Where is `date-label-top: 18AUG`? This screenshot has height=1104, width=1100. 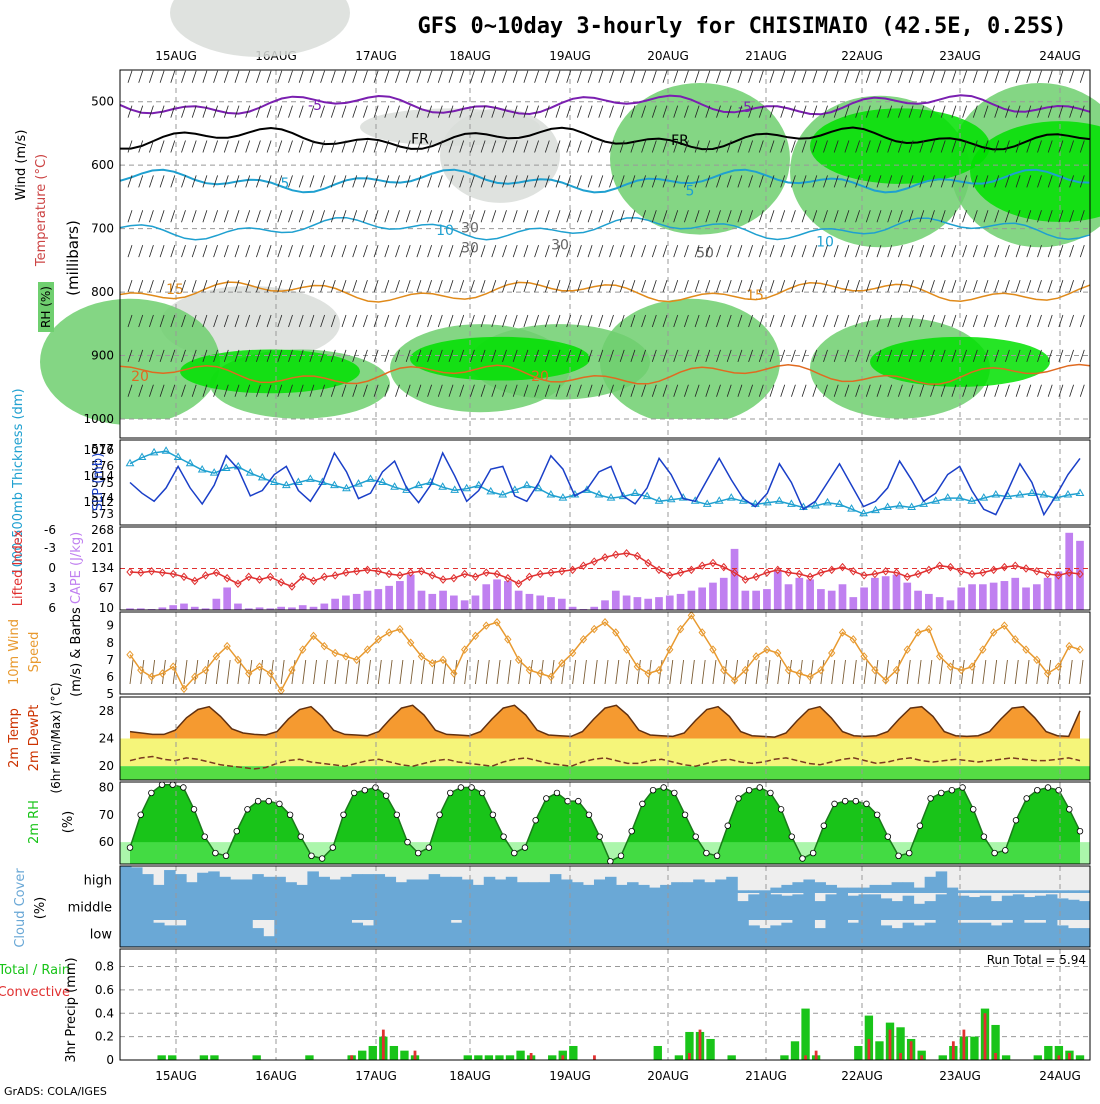
date-label-top: 18AUG is located at coordinates (470, 56).